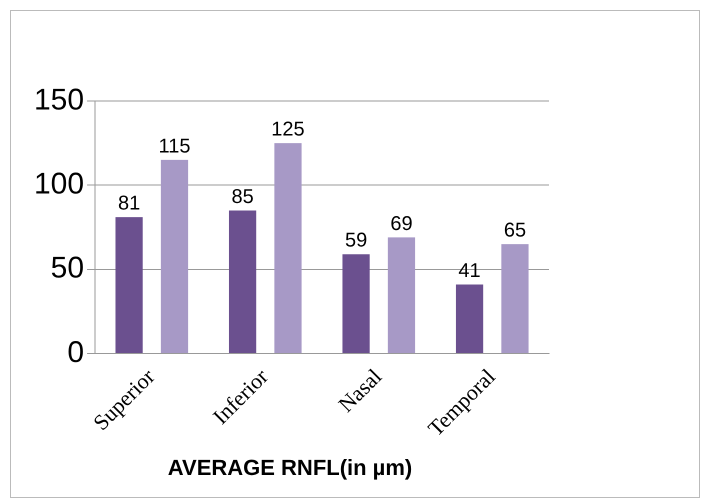 This screenshot has width=710, height=499. Describe the element at coordinates (67, 268) in the screenshot. I see `y-tick-label: 50` at that location.